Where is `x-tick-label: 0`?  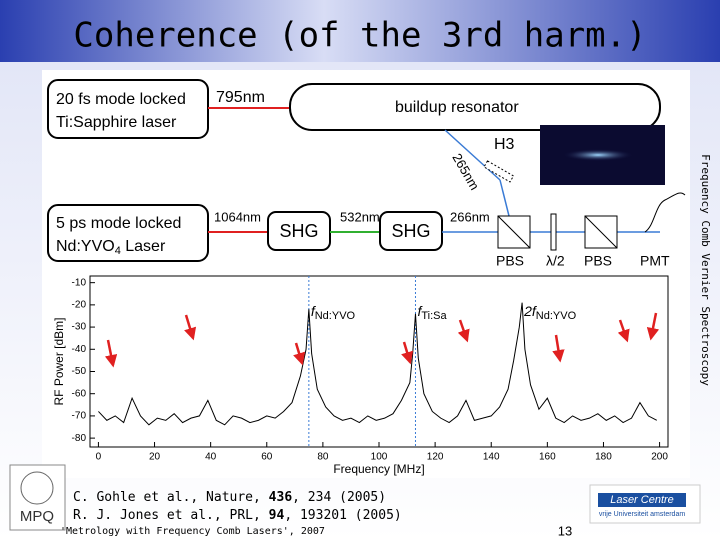
x-tick-label: 0 is located at coordinates (99, 457).